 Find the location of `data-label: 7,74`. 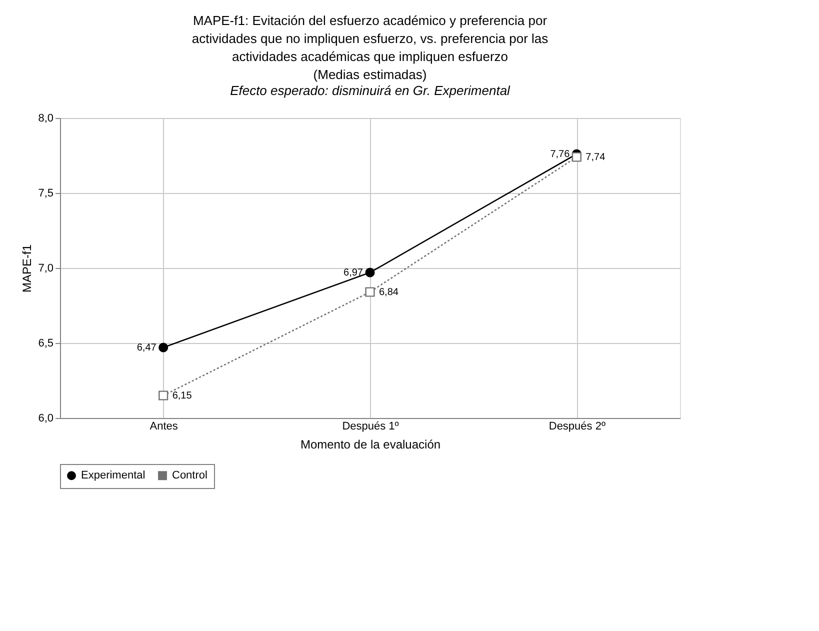

data-label: 7,74 is located at coordinates (596, 157).